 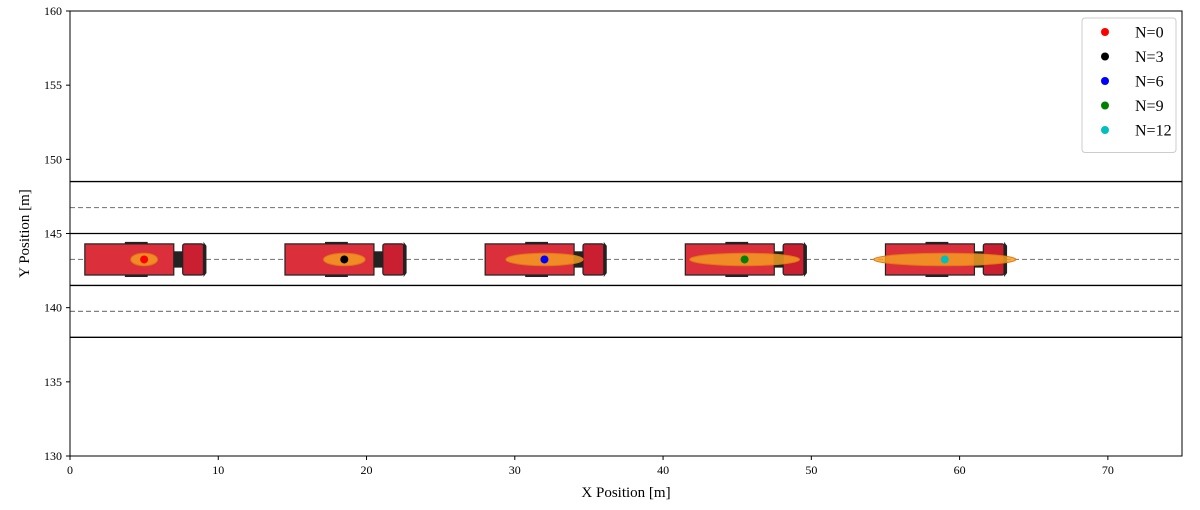 What do you see at coordinates (663, 470) in the screenshot?
I see `x-tick-label-4: 40` at bounding box center [663, 470].